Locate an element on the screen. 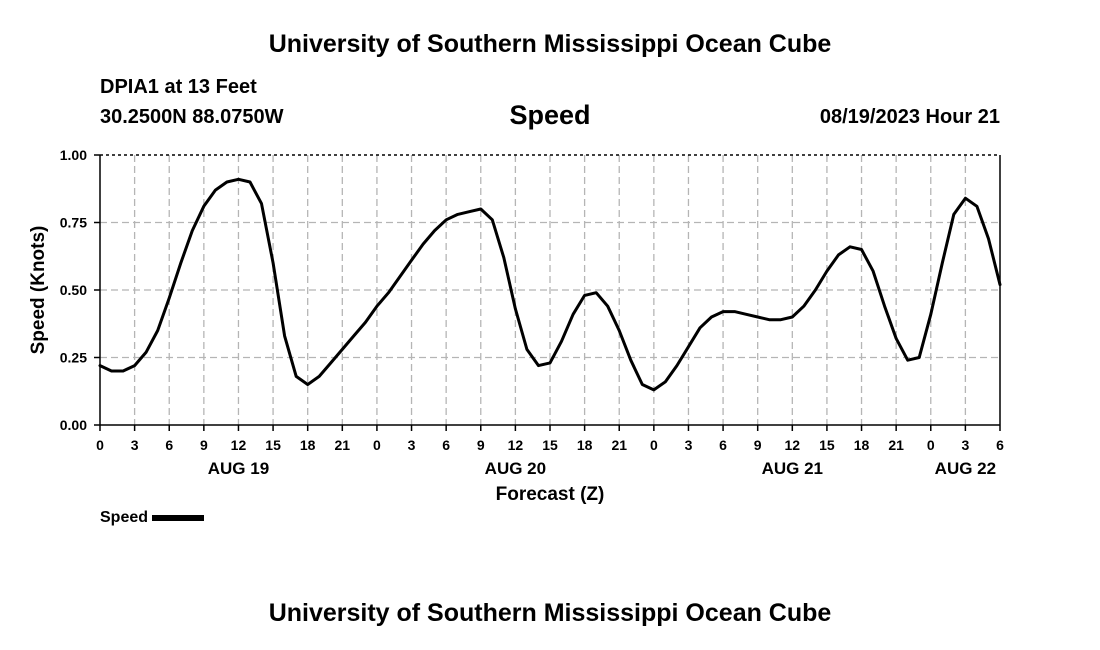  y-tick-label: 0.75 is located at coordinates (73, 223).